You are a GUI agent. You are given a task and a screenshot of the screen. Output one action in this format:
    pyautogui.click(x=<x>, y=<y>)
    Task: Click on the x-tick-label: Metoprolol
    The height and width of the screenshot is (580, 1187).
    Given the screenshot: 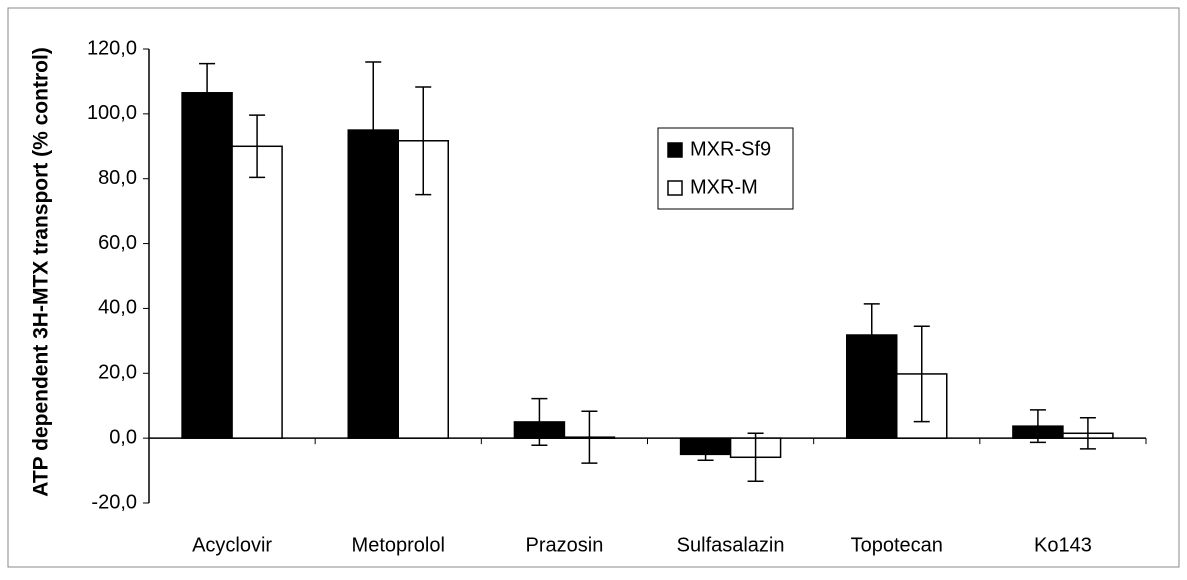 What is the action you would take?
    pyautogui.click(x=398, y=545)
    